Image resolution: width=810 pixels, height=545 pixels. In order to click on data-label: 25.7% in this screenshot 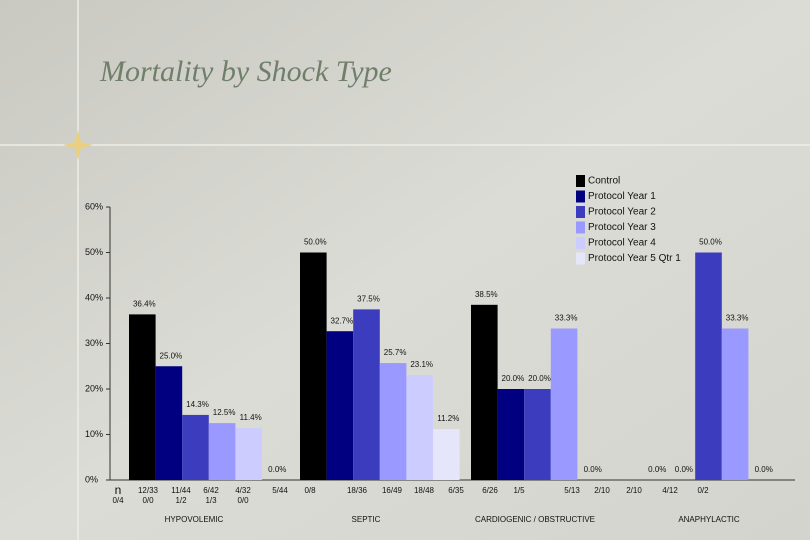, I will do `click(395, 352)`.